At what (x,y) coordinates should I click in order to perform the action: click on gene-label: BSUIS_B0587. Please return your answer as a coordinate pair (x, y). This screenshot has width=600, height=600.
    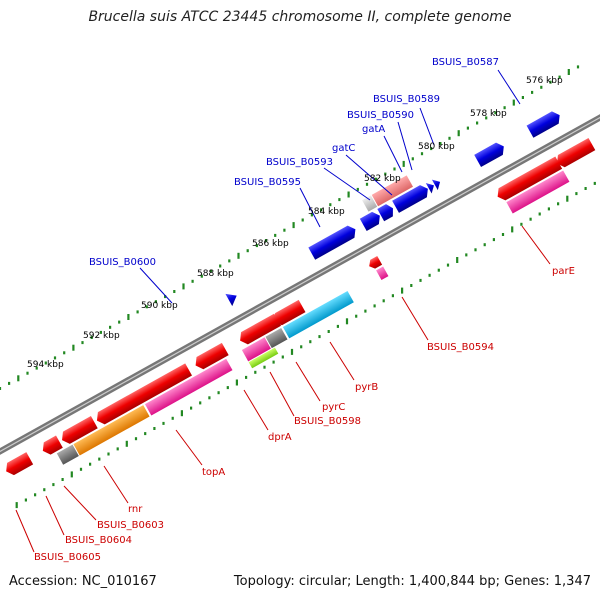
    Looking at the image, I should click on (465, 62).